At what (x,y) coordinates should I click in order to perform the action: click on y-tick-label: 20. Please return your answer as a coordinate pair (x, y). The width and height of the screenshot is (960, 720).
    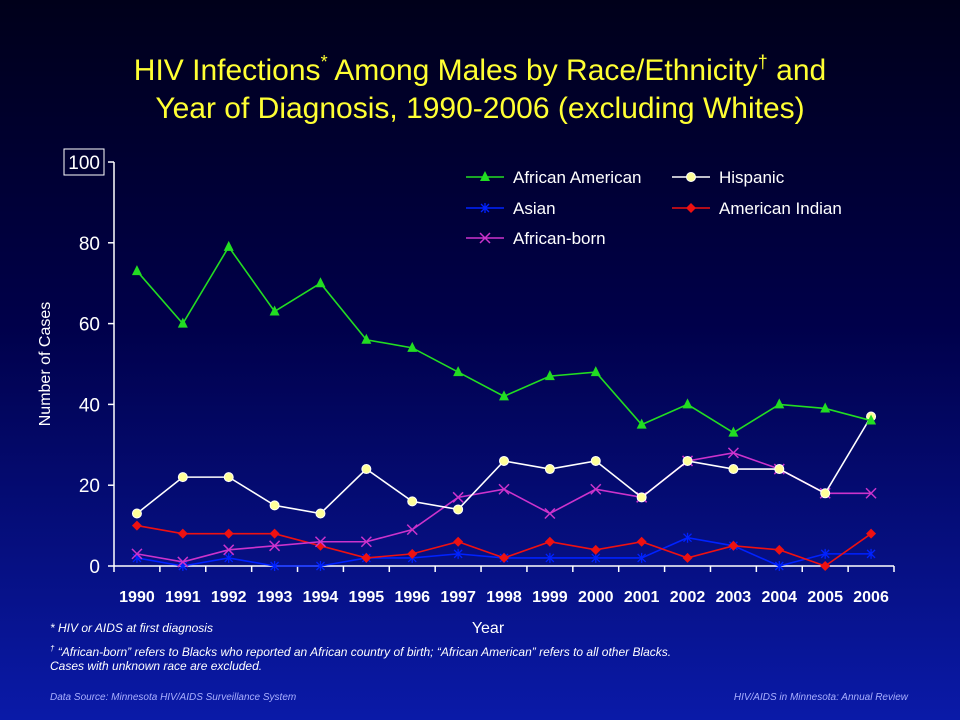
    Looking at the image, I should click on (89, 486).